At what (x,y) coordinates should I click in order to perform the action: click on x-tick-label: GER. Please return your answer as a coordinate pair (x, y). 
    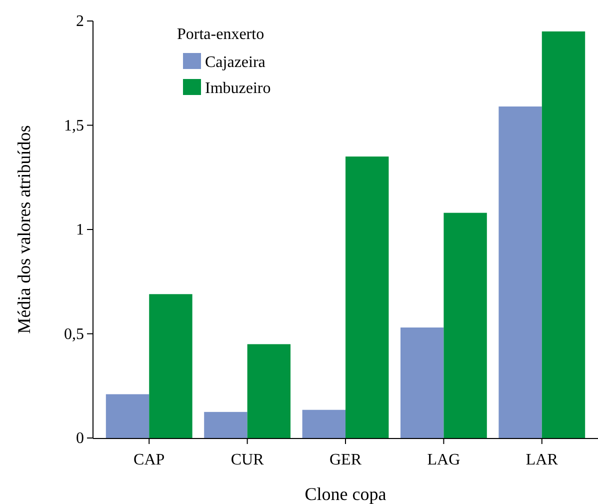
    Looking at the image, I should click on (346, 460).